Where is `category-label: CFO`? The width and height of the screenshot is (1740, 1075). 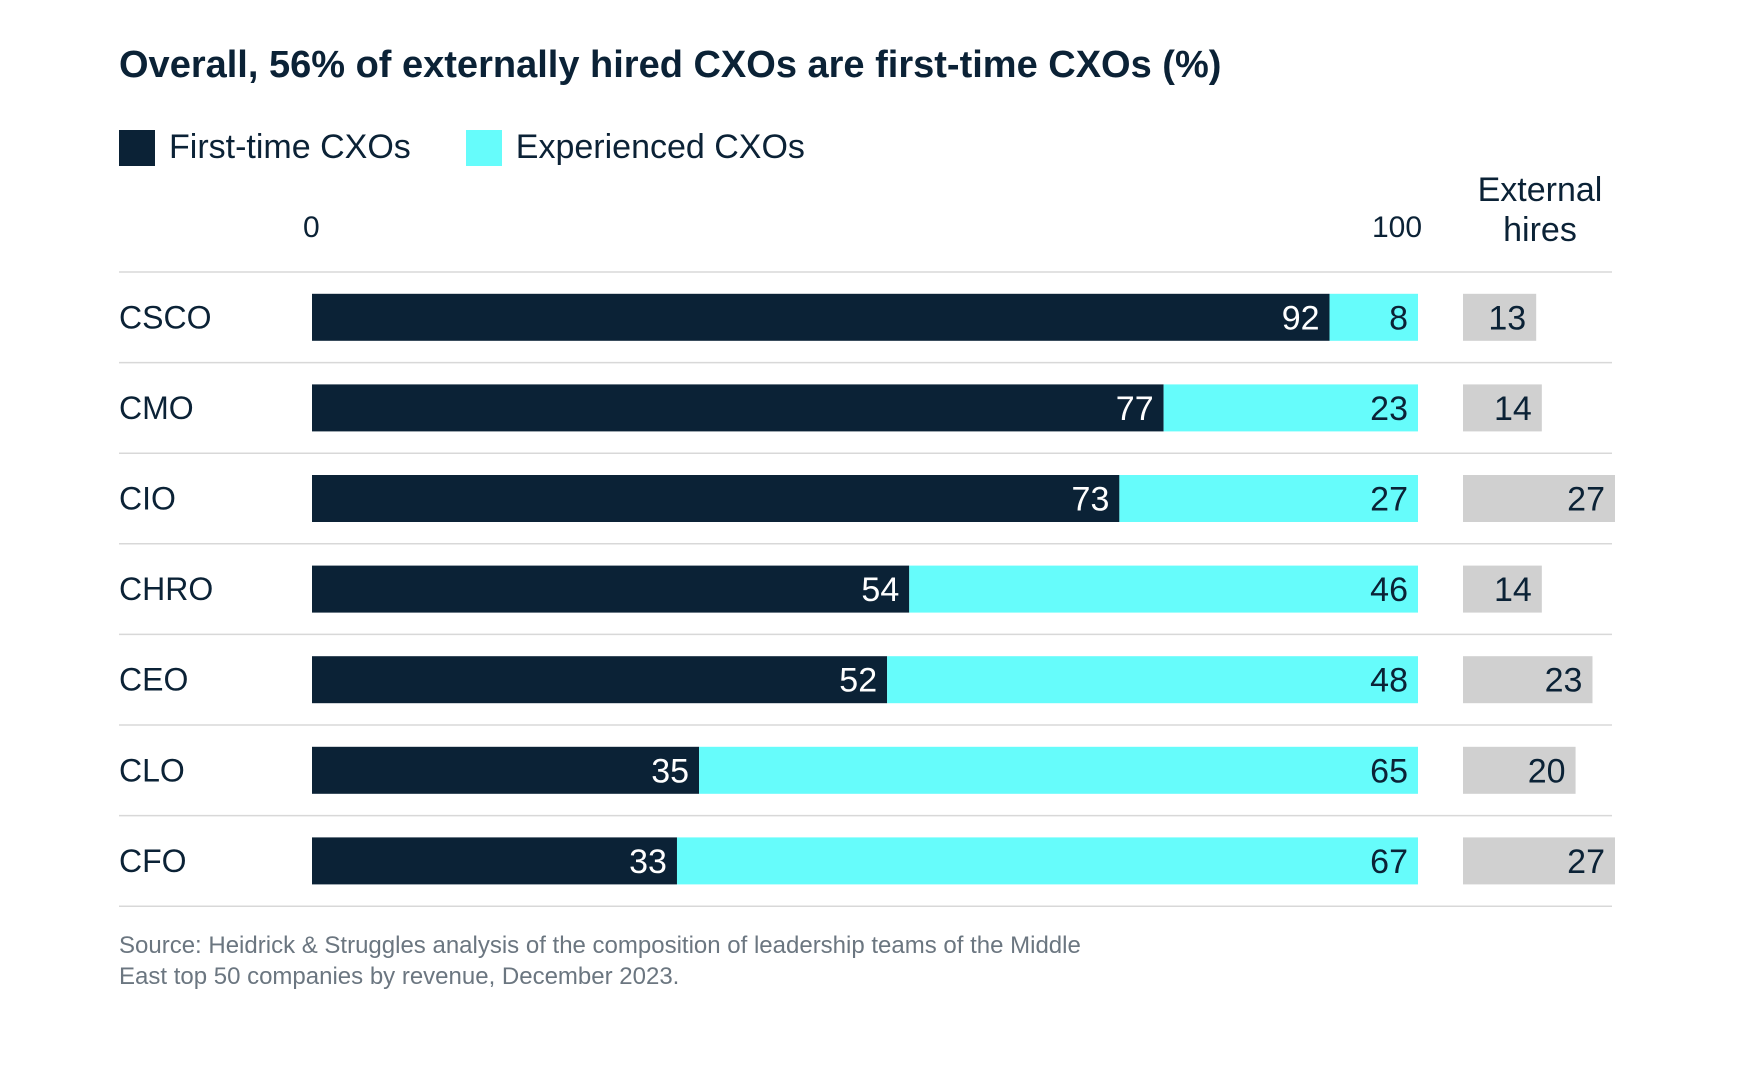
category-label: CFO is located at coordinates (153, 861).